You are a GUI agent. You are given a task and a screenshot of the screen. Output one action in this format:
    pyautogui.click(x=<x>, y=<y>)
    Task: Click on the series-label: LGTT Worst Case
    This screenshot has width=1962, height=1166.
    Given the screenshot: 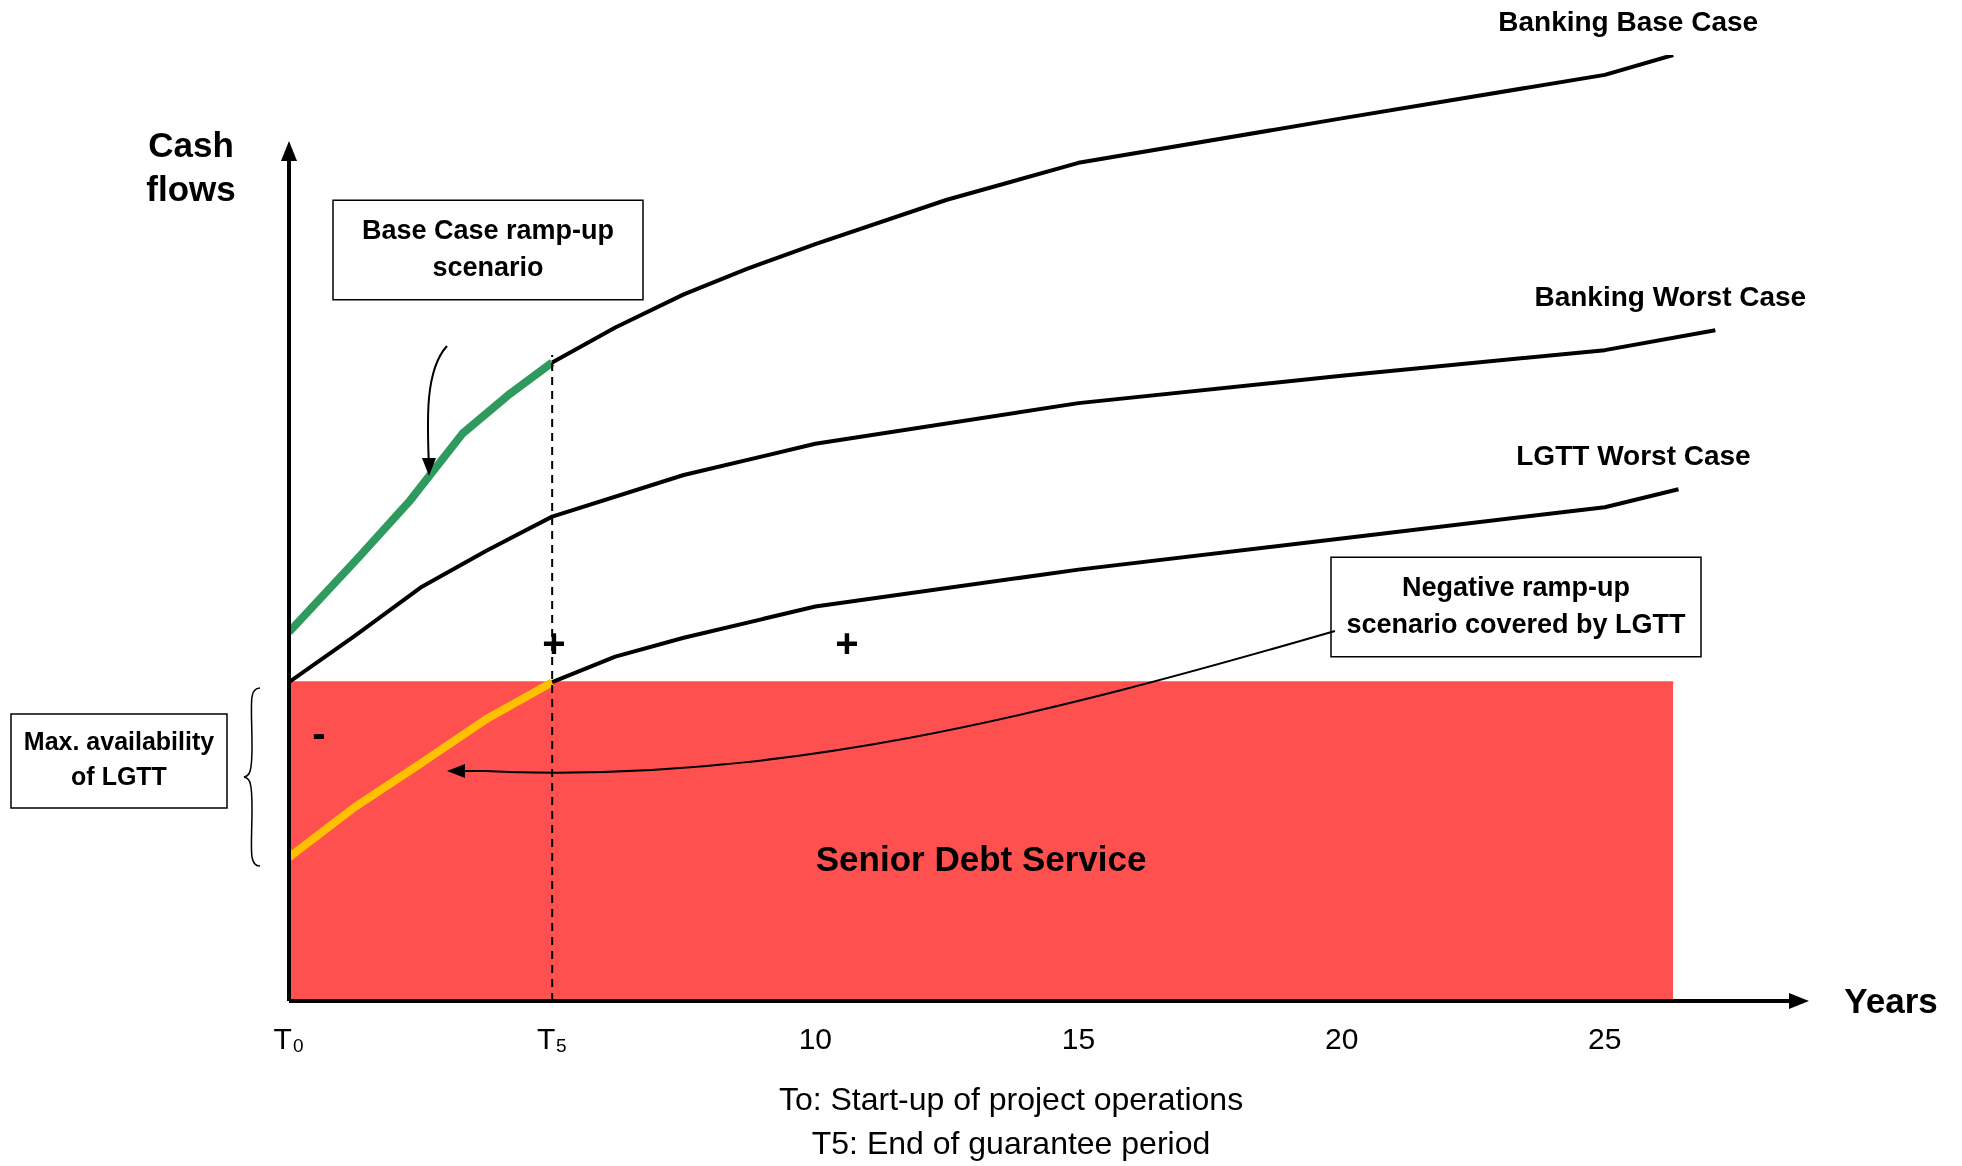 What is the action you would take?
    pyautogui.click(x=1633, y=455)
    